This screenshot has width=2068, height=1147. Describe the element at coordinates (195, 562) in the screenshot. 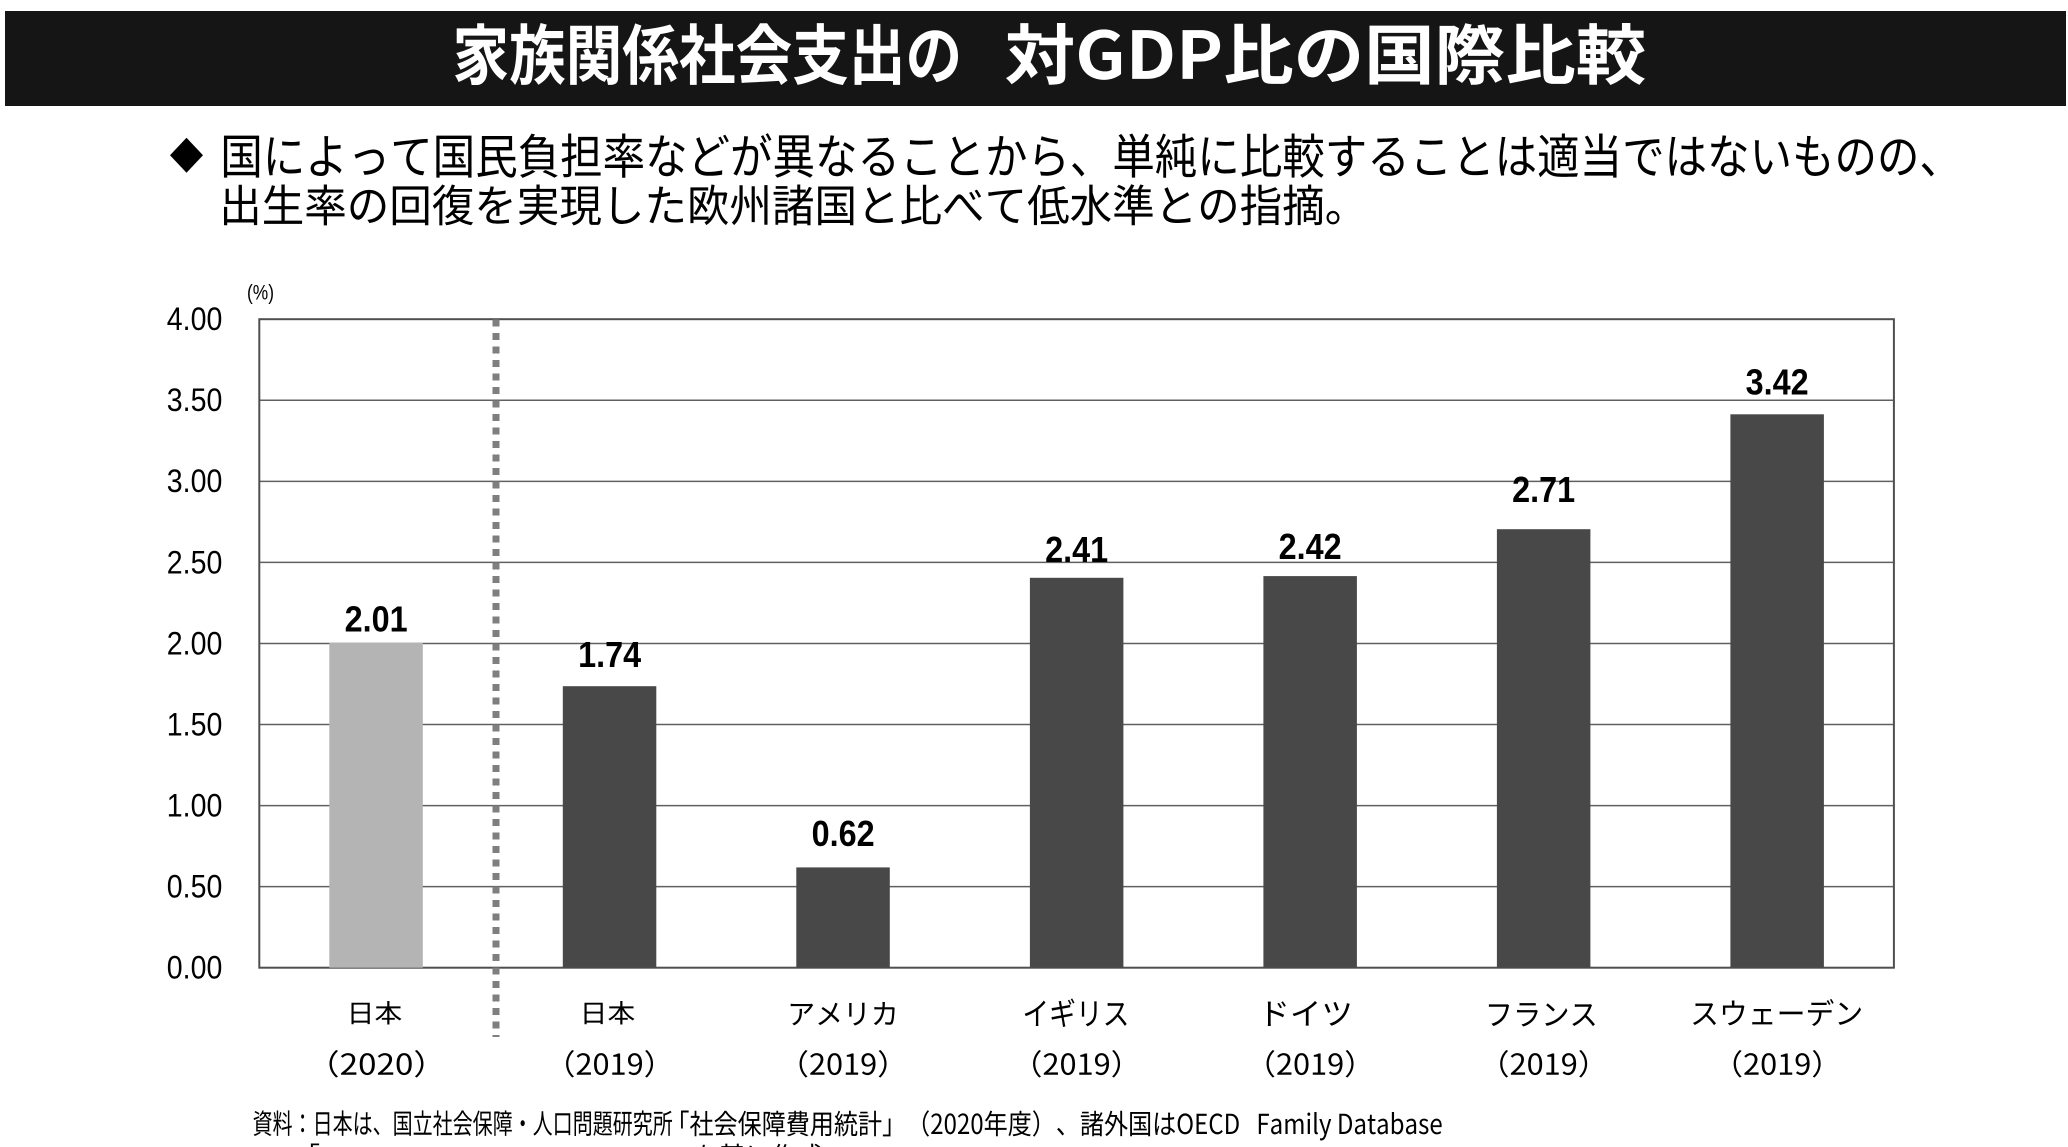

I see `svg-text: 2.50` at that location.